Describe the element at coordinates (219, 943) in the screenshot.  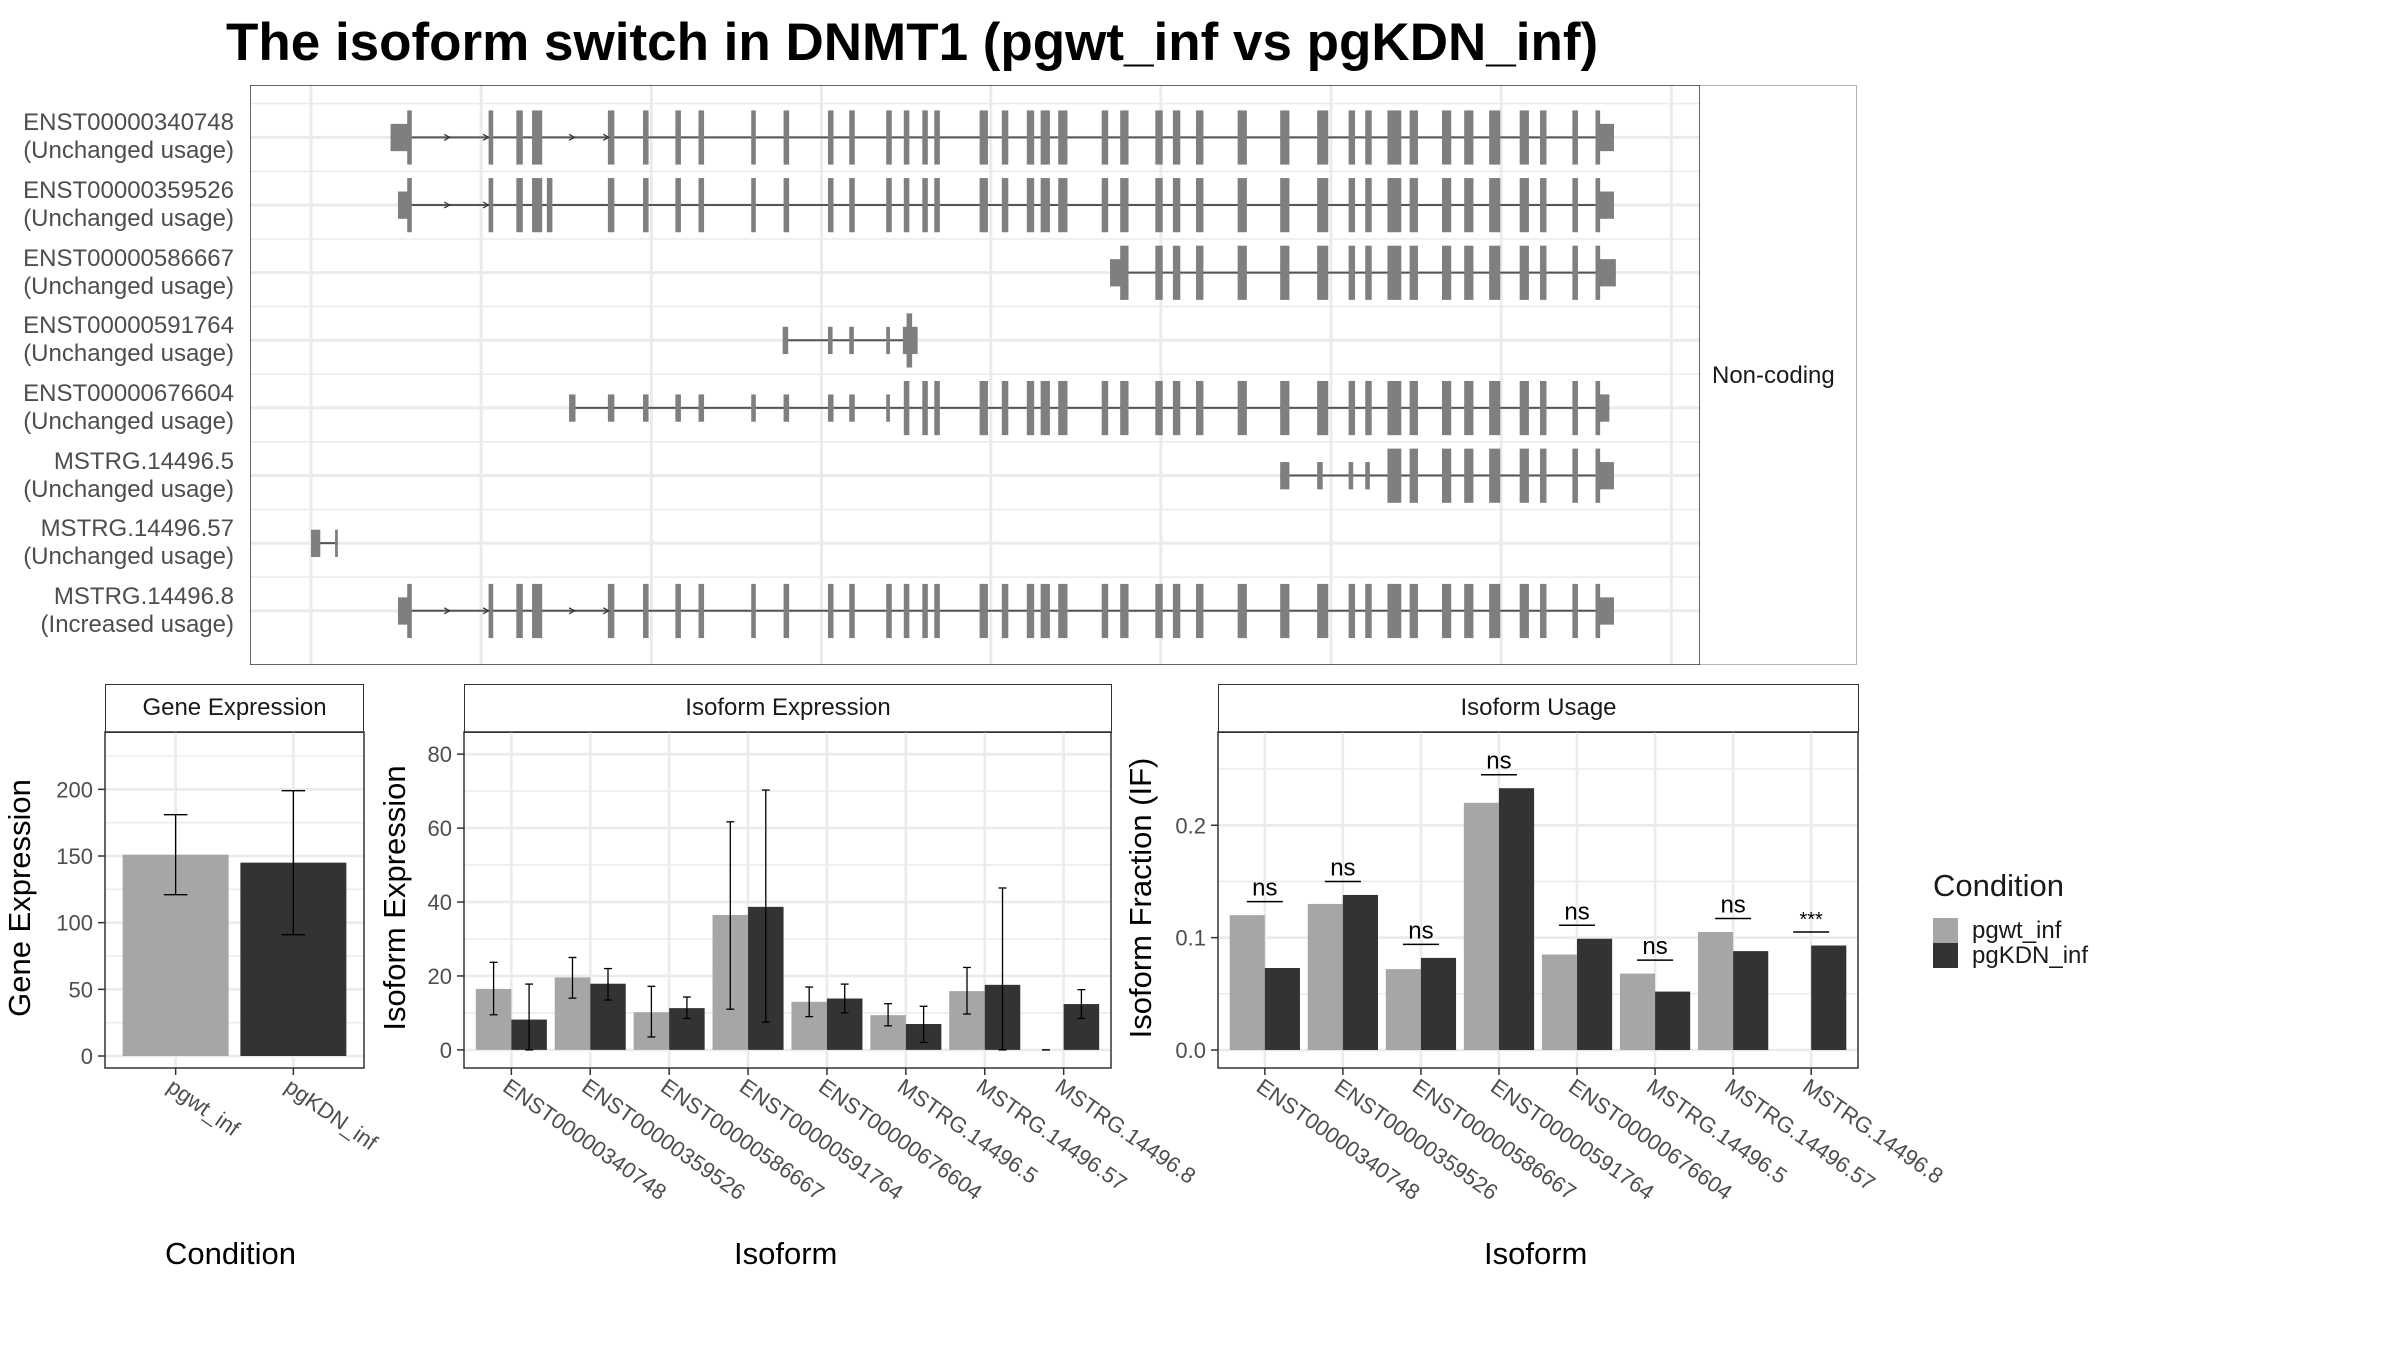
I see `gene-expression-chart: 0 50 100 150 200 pgwt_inf pgKDN_inf` at that location.